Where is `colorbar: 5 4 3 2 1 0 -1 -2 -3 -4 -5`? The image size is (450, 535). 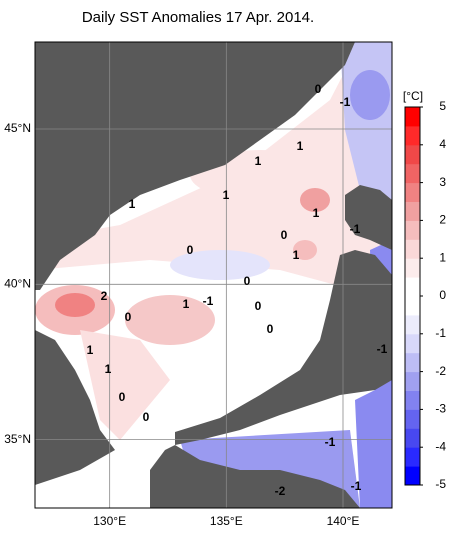 colorbar: 5 4 3 2 1 0 -1 -2 -3 -4 -5 is located at coordinates (425, 295).